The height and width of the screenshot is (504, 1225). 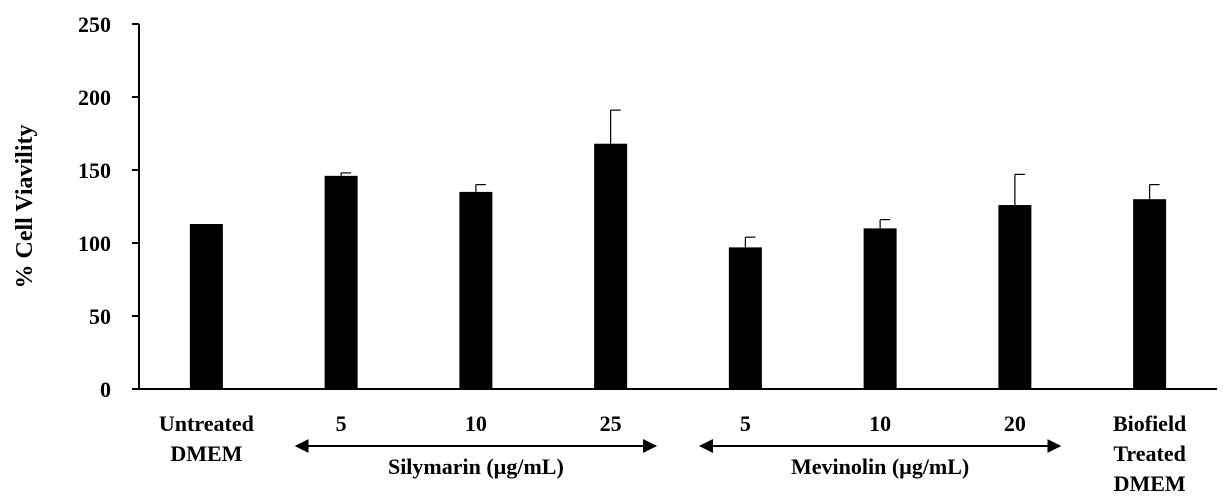 I want to click on y-tick-label: 0, so click(x=105, y=389).